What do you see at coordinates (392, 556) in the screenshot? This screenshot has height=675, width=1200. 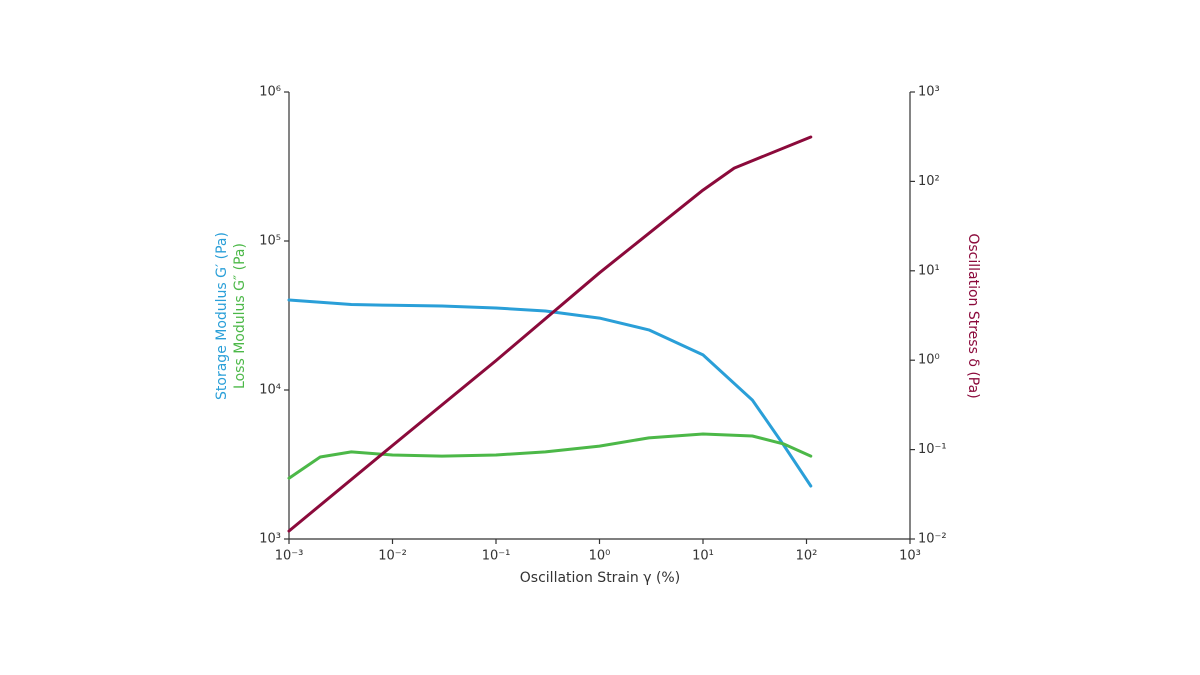 I see `x-tick-label: 10⁻²` at bounding box center [392, 556].